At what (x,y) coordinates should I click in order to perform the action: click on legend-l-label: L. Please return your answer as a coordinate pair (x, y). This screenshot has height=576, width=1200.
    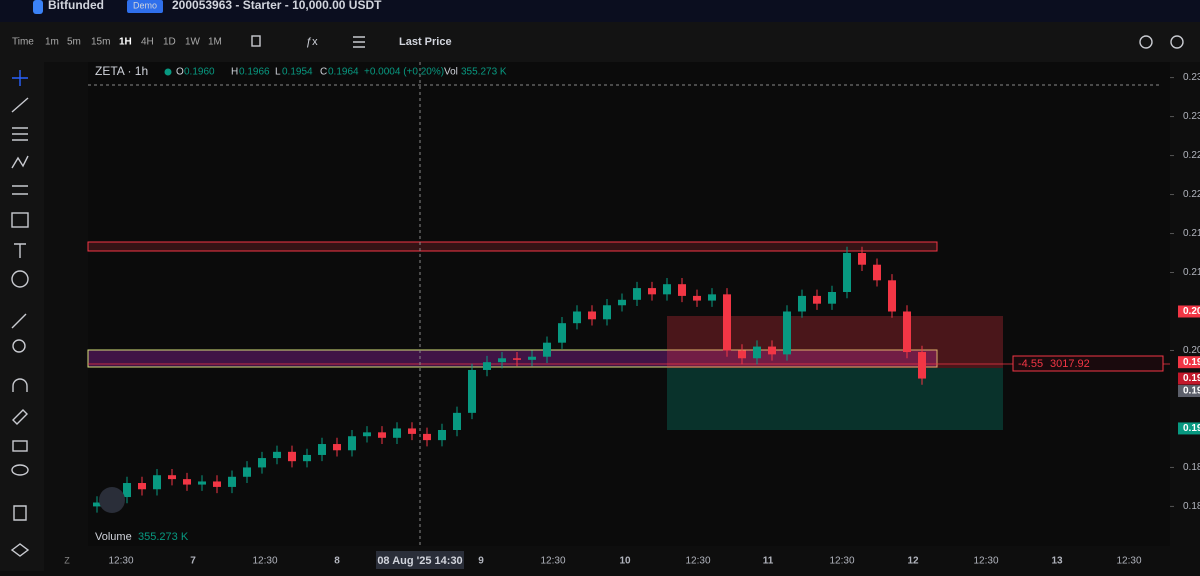
    Looking at the image, I should click on (278, 72).